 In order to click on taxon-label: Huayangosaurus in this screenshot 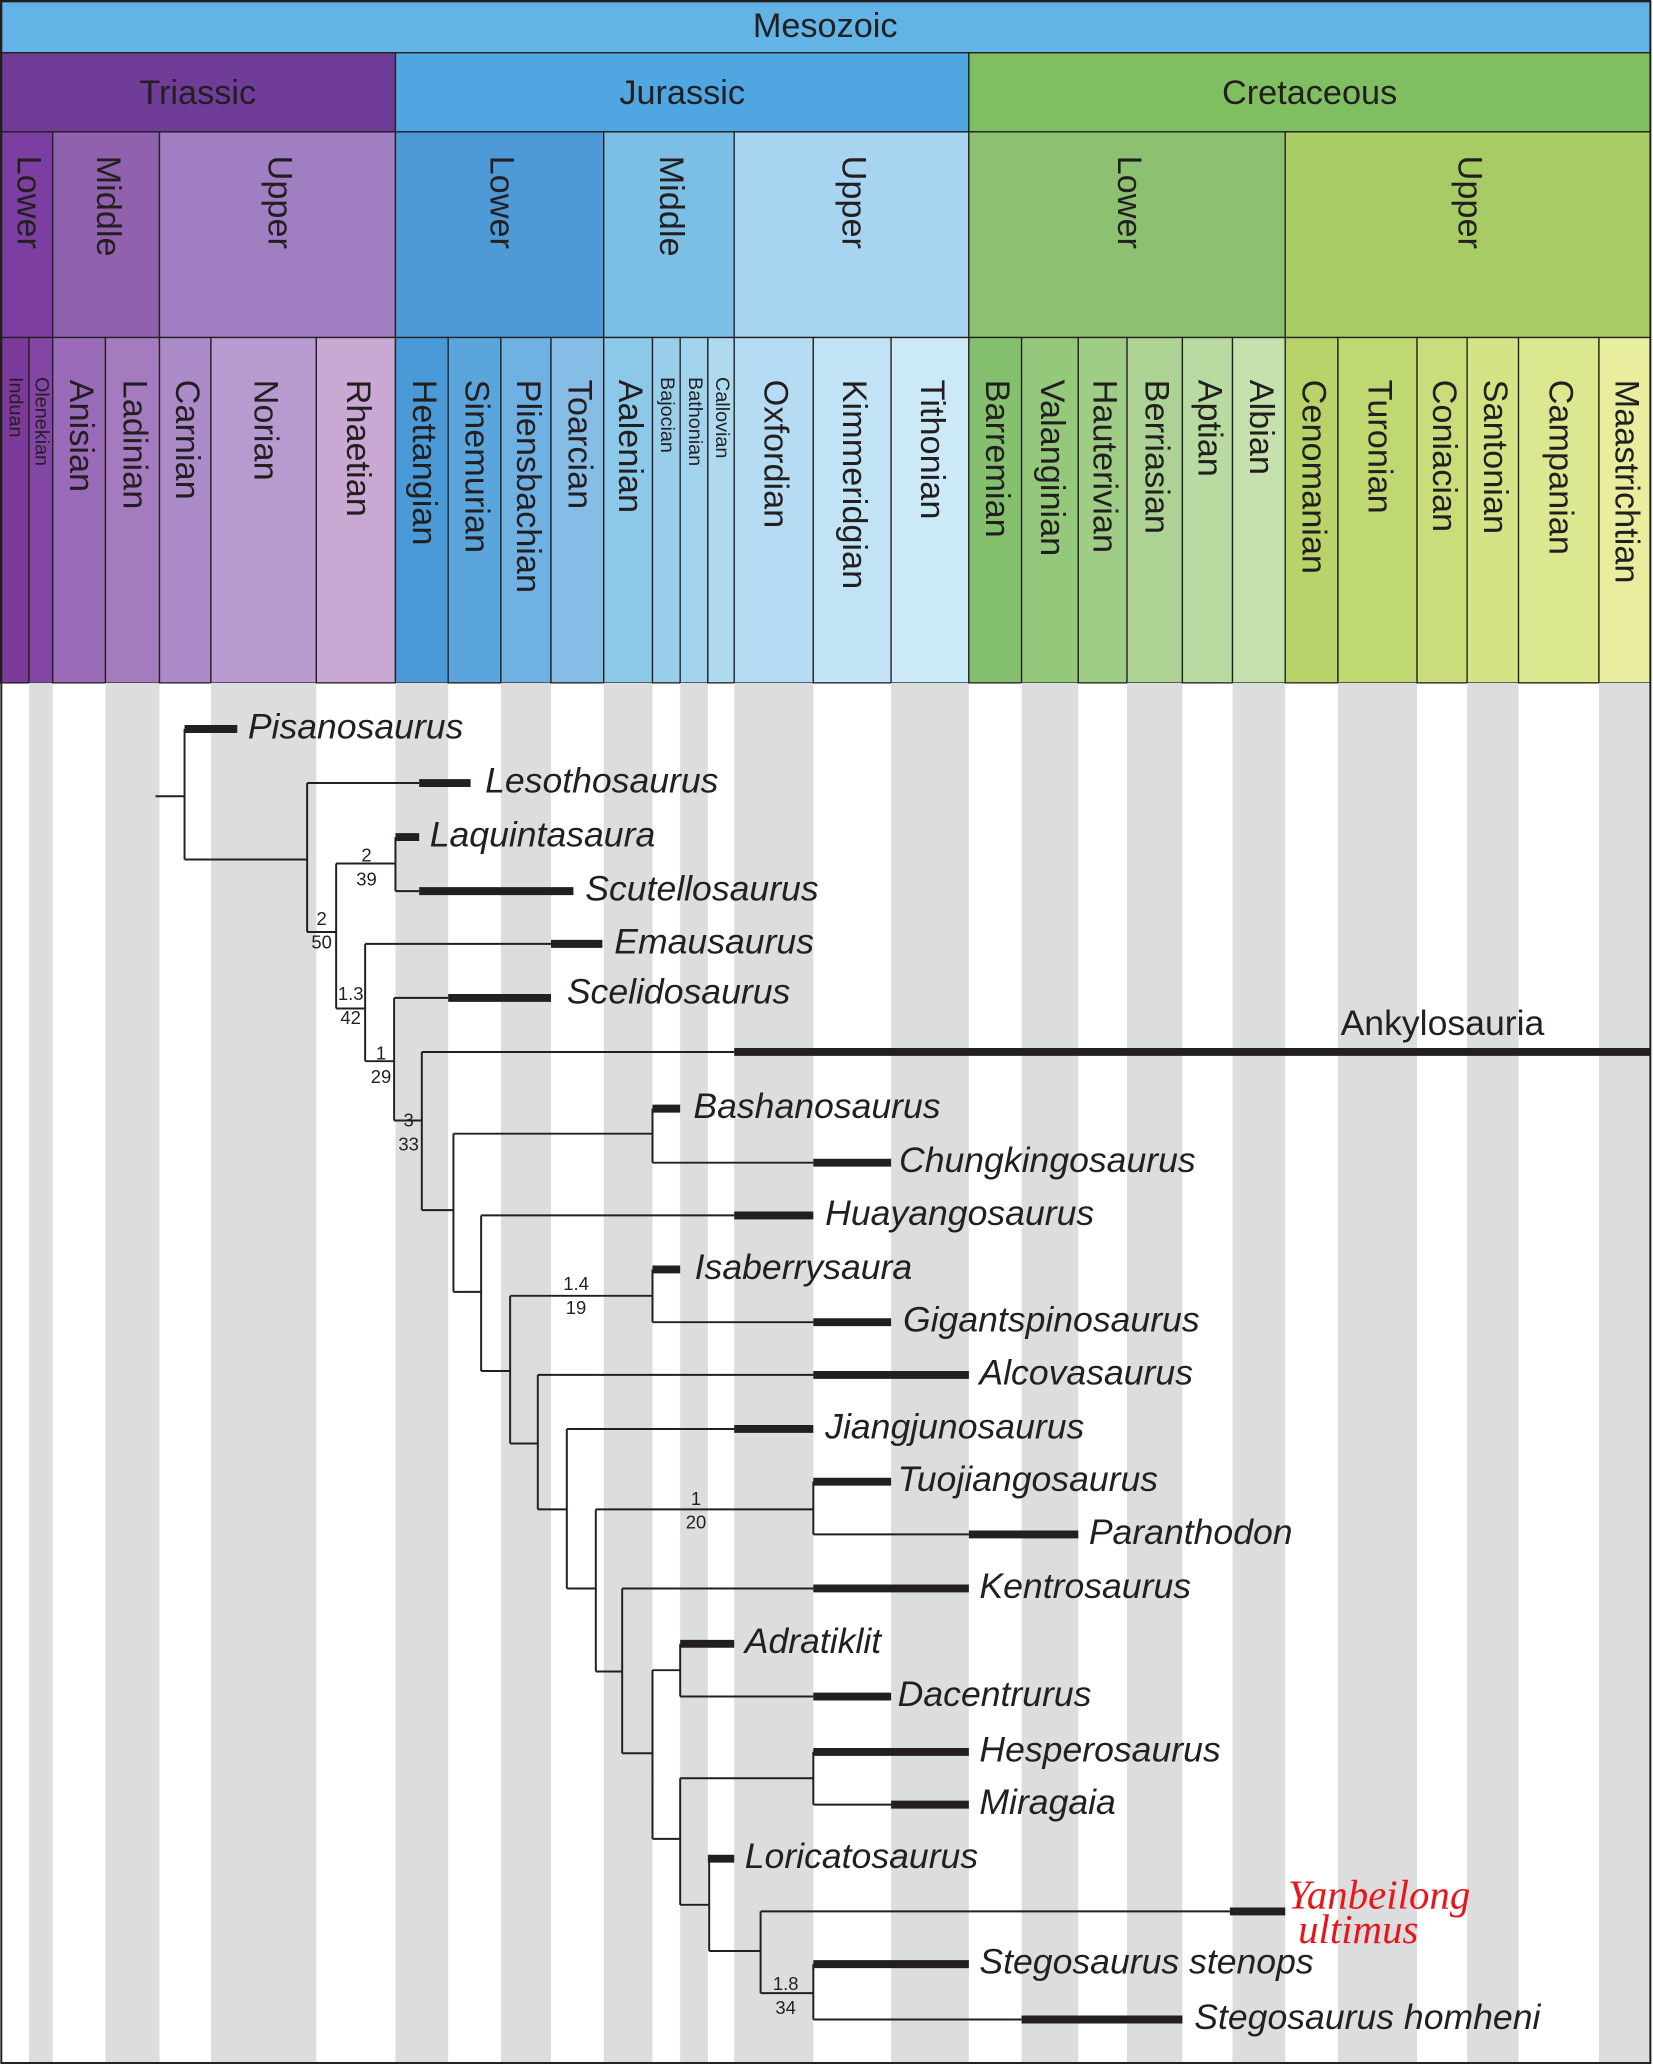, I will do `click(959, 1213)`.